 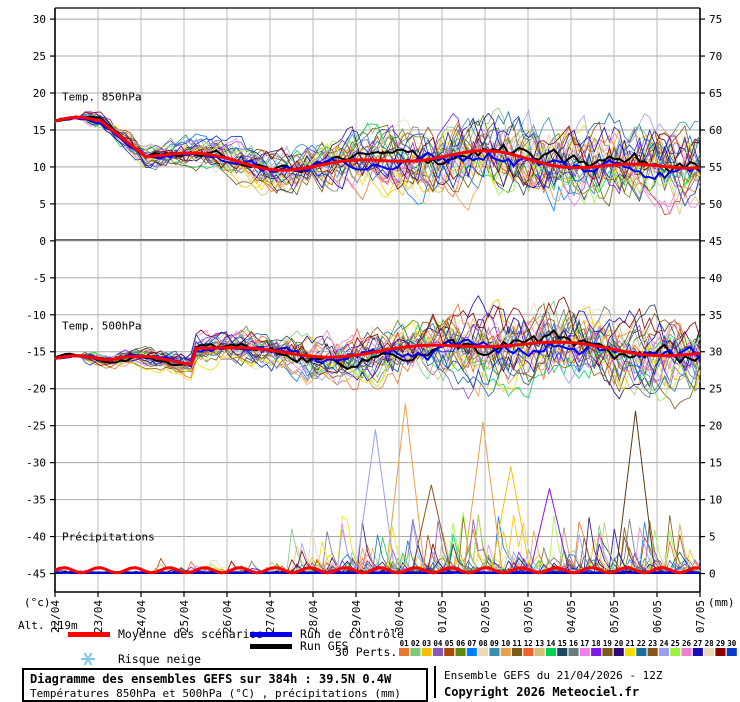 I want to click on footer-copyright: Copyright 2026 Meteociel.fr, so click(x=542, y=692).